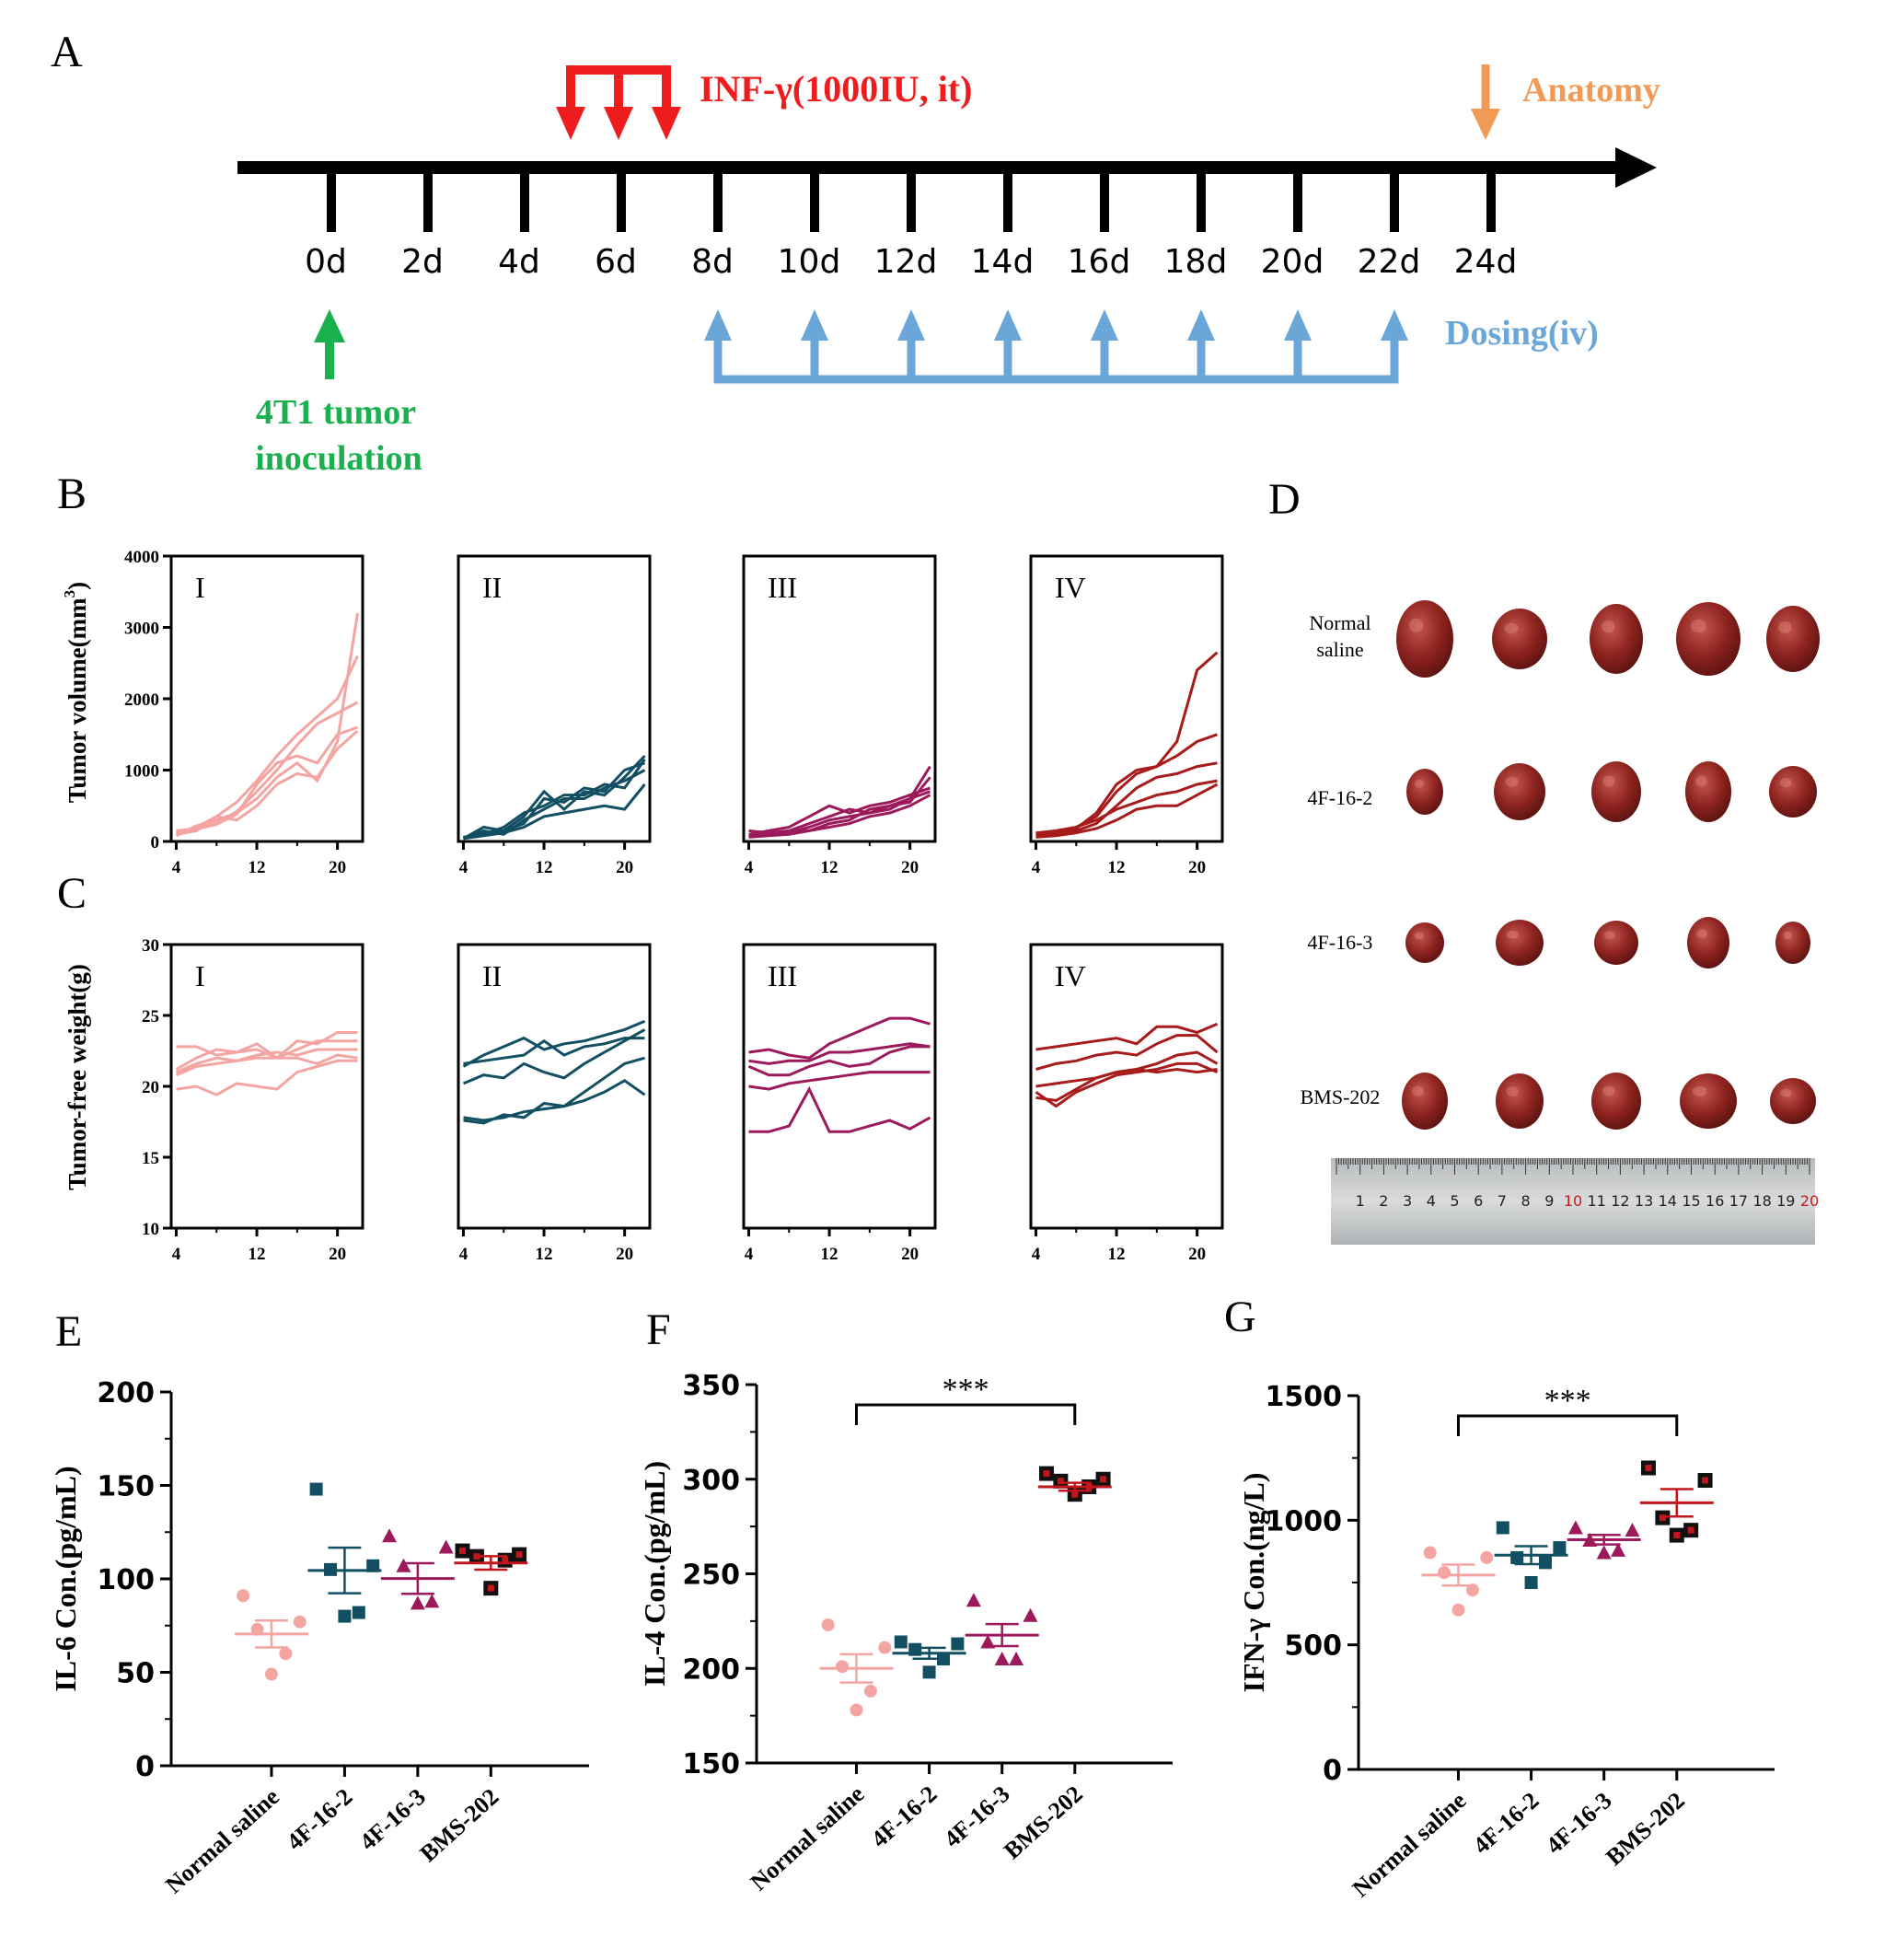 The width and height of the screenshot is (1885, 1960). Describe the element at coordinates (711, 1576) in the screenshot. I see `y-tick-label: 250` at that location.